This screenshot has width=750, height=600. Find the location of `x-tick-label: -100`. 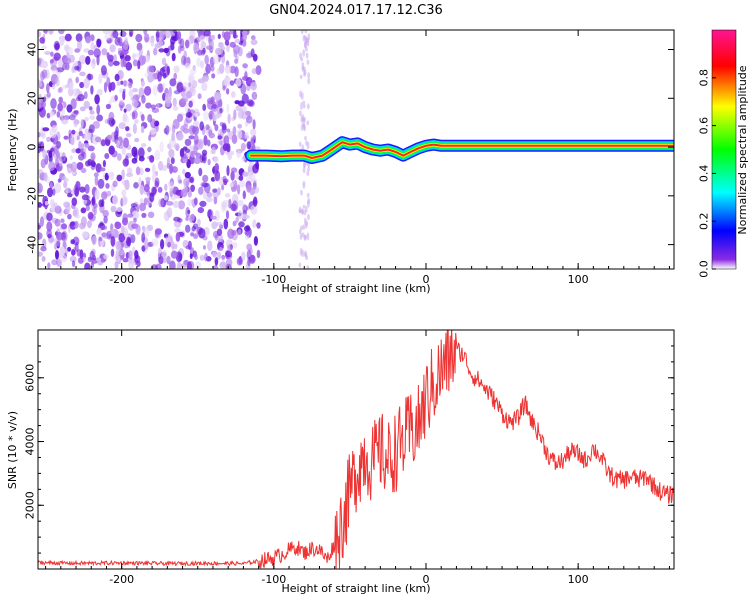

x-tick-label: -100 is located at coordinates (273, 579).